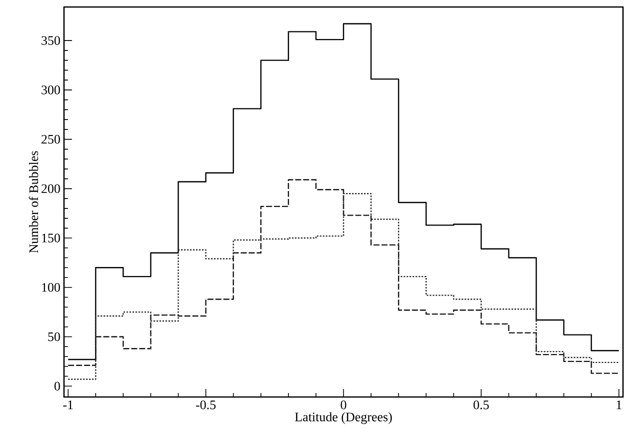 This screenshot has width=635, height=442. What do you see at coordinates (206, 405) in the screenshot?
I see `x-tick-label: -0.5` at bounding box center [206, 405].